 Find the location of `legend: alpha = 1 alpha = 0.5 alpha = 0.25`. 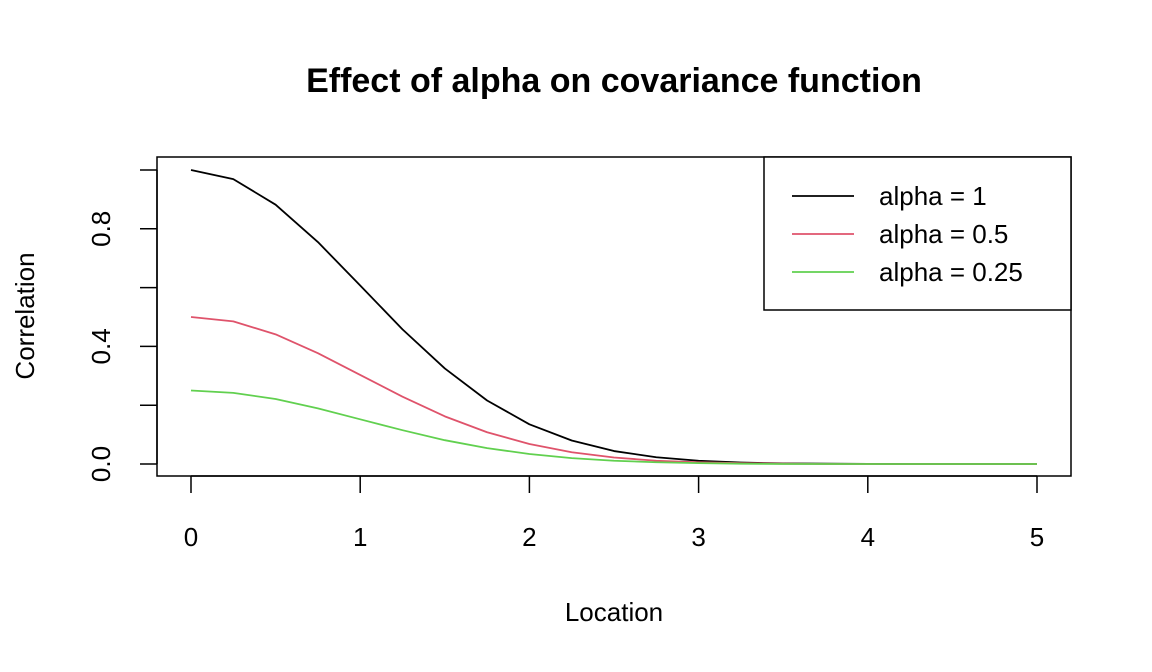

legend: alpha = 1 alpha = 0.5 alpha = 0.25 is located at coordinates (917, 233).